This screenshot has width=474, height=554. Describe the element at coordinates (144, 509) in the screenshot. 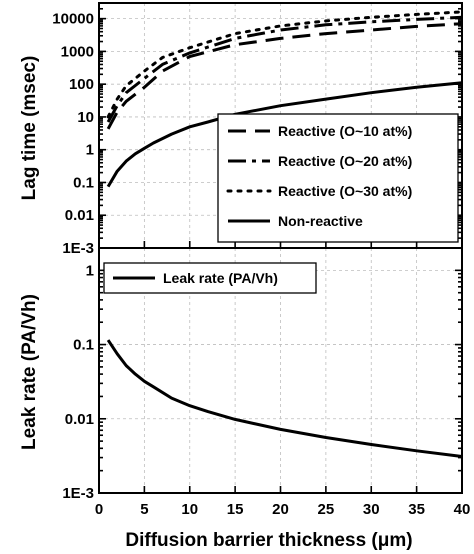

I see `x-tick-label: 5` at that location.